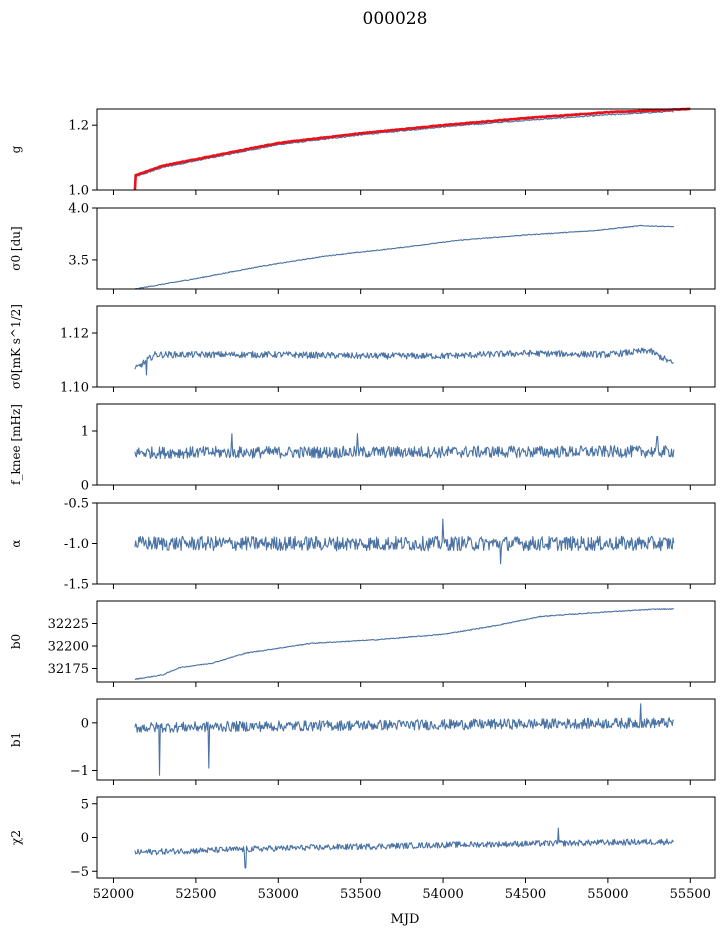  Describe the element at coordinates (16, 149) in the screenshot. I see `y-axis-label-1: g` at that location.